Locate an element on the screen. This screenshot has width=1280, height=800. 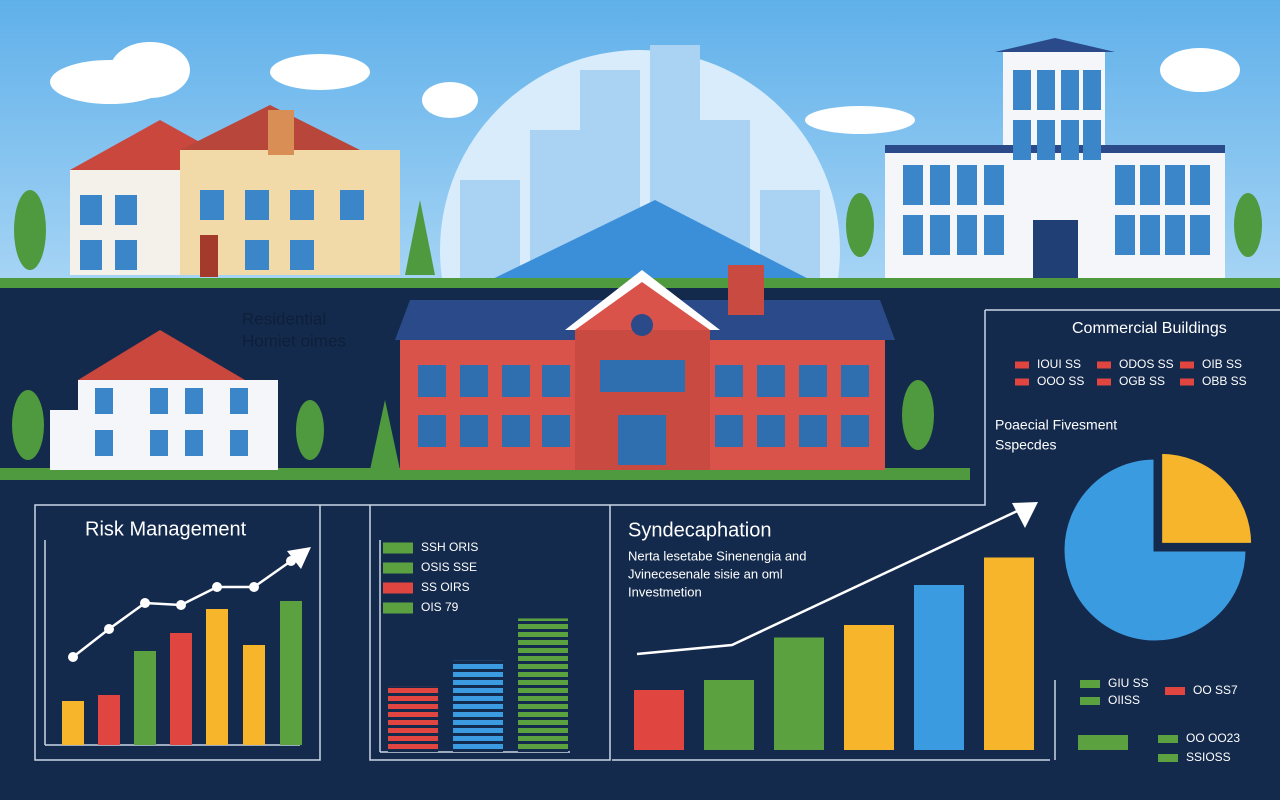
legend-label: IOUI SS is located at coordinates (1059, 364).